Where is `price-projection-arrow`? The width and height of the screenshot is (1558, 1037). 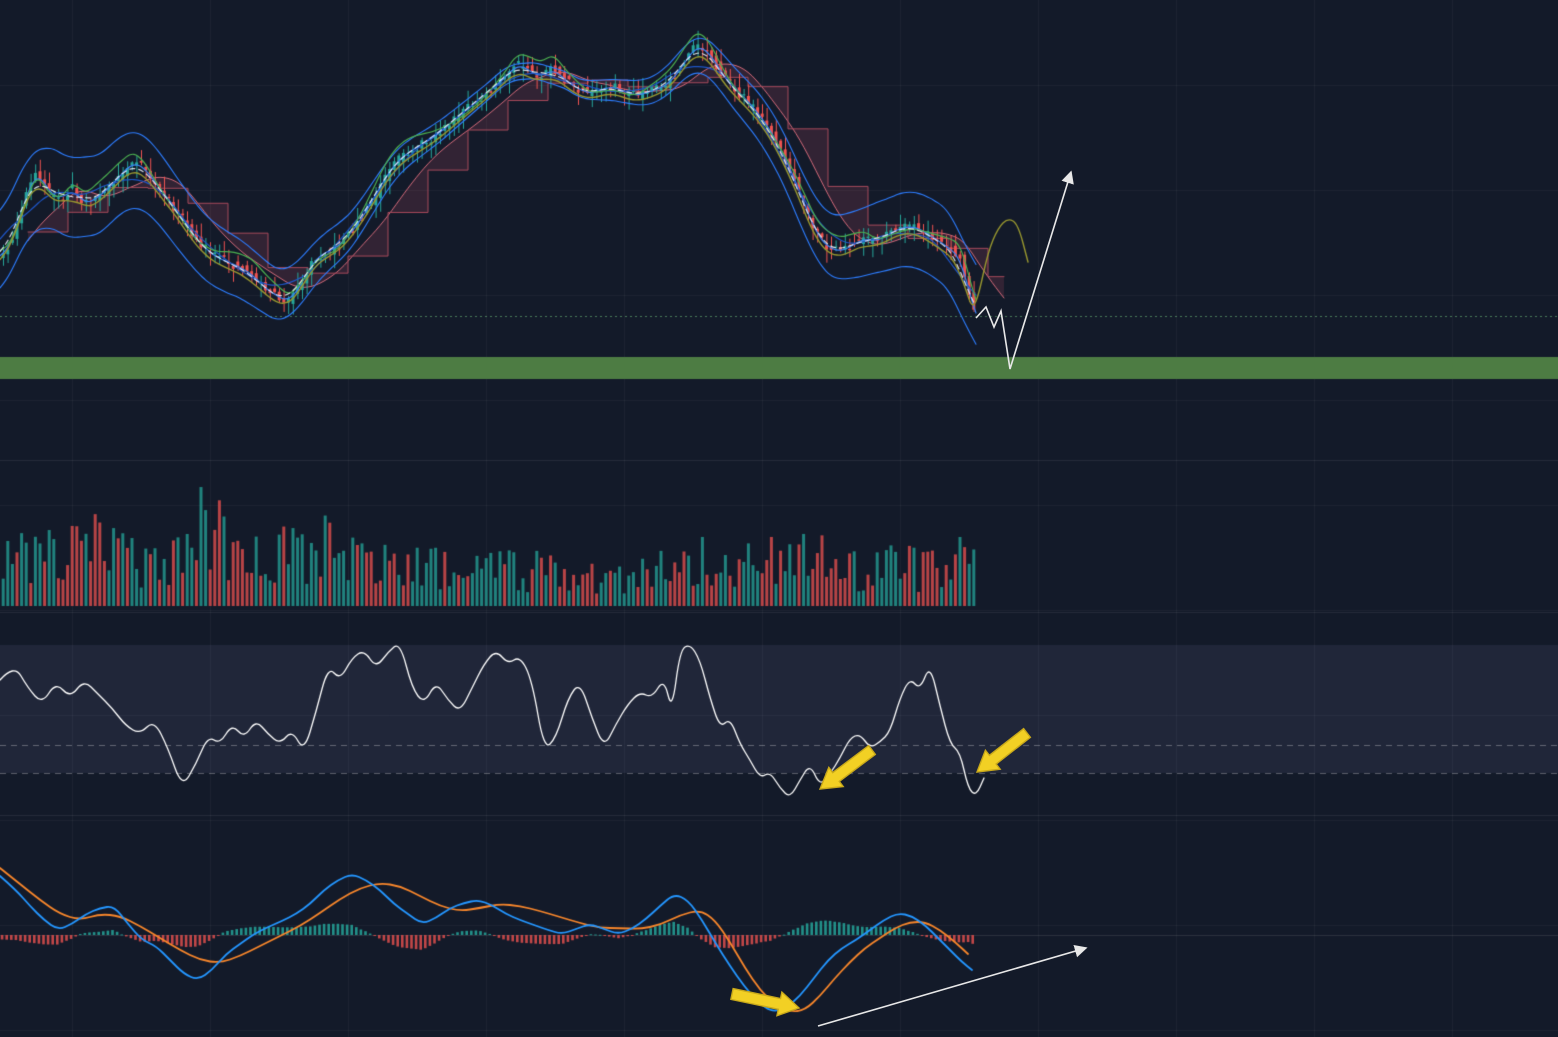
price-projection-arrow is located at coordinates (1024, 270).